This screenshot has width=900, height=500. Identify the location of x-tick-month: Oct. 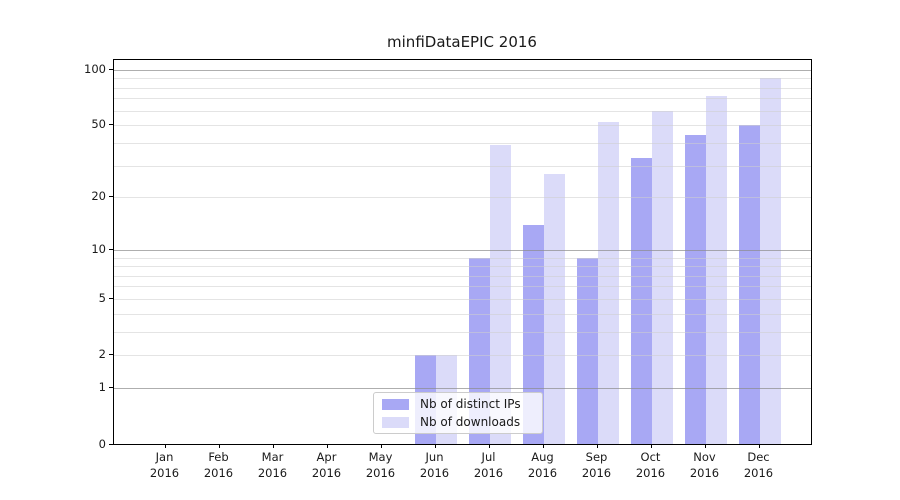
(650, 457).